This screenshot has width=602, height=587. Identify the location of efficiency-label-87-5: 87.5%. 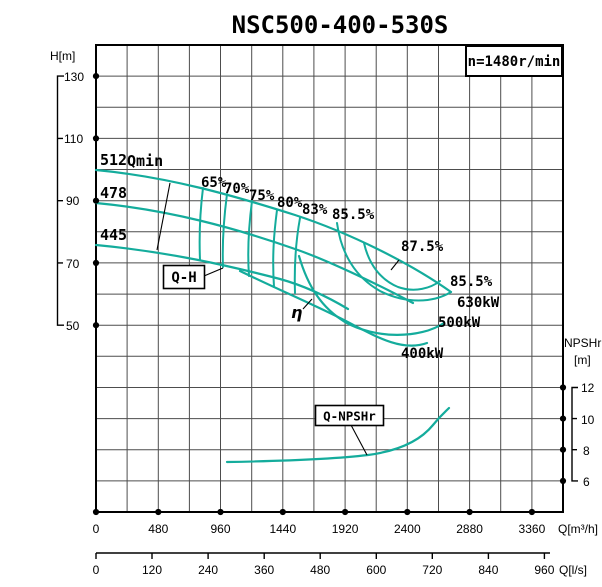
(422, 247).